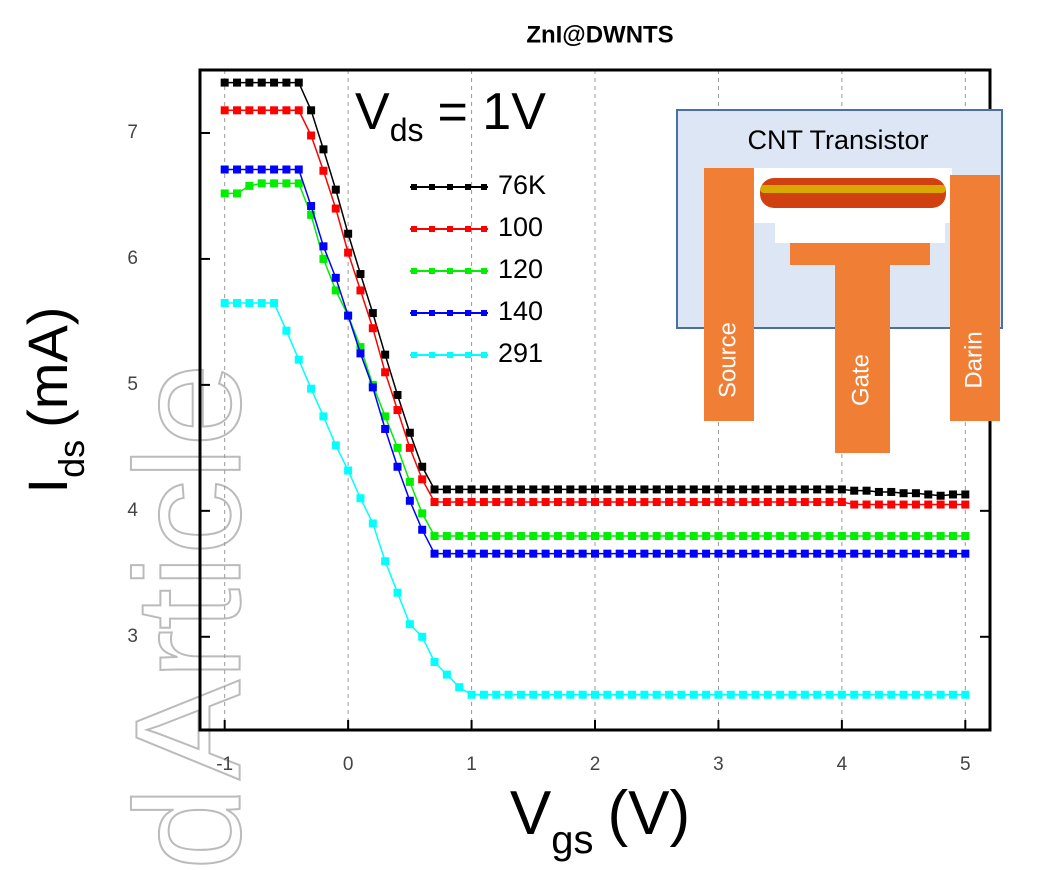  Describe the element at coordinates (224, 764) in the screenshot. I see `x-tick-label: -1` at that location.